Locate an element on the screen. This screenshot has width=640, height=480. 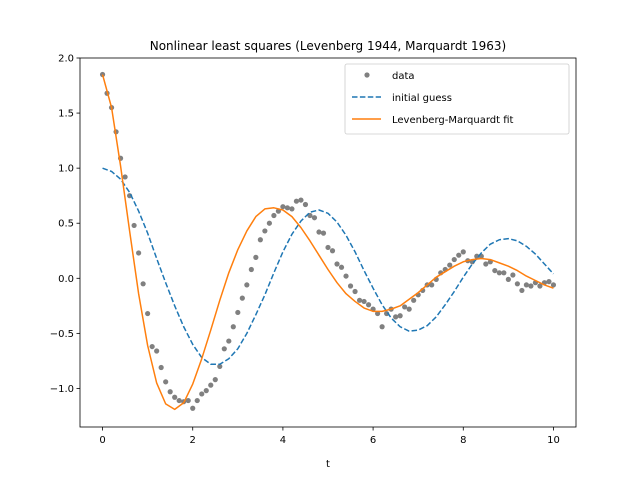
legend-label-initial-guess: initial guess is located at coordinates (422, 98).